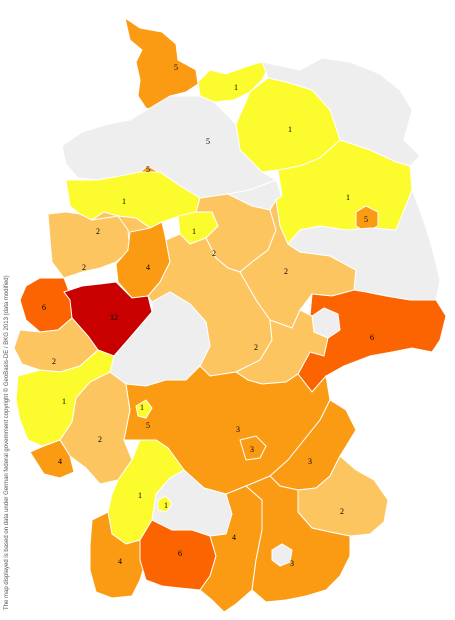 The height and width of the screenshot is (620, 455). Describe the element at coordinates (60, 461) in the screenshot. I see `label-saarland: 4` at that location.